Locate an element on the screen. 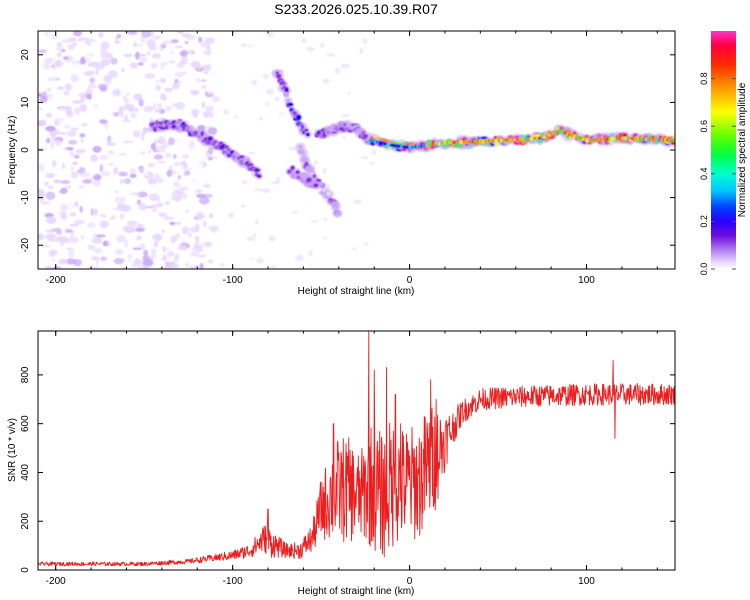  snr-x-axis-label: Height of straight line (km) is located at coordinates (356, 591).